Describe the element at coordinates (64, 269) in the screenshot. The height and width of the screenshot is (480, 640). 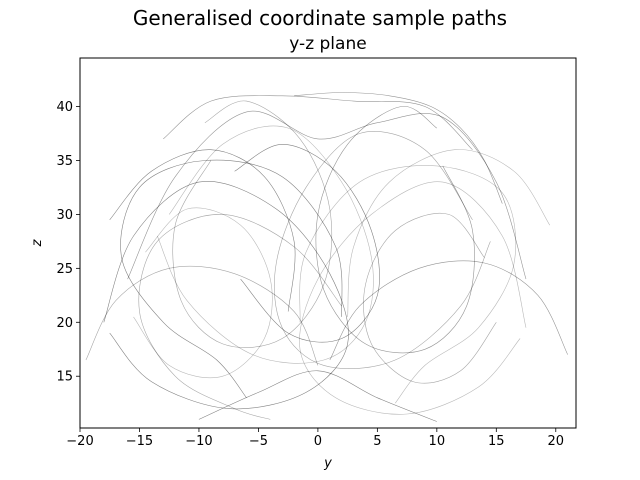
I see `y-tick-label: 25` at that location.